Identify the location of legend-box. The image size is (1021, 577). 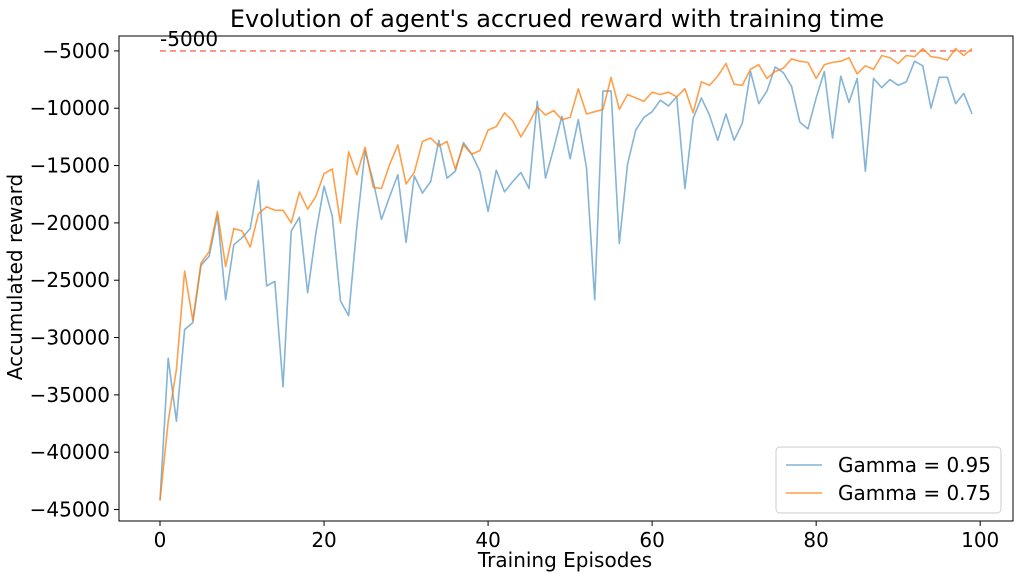
(888, 480).